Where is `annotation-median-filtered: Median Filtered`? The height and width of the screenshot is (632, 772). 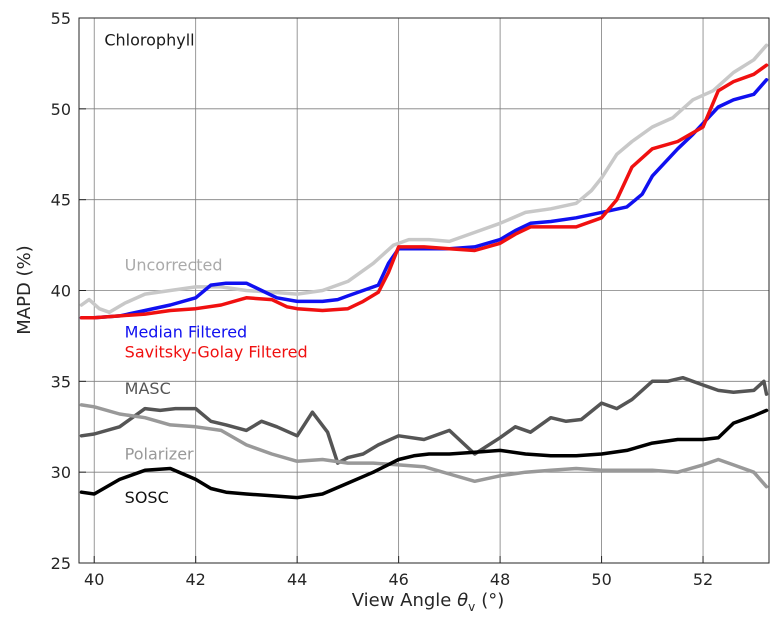 annotation-median-filtered: Median Filtered is located at coordinates (186, 332).